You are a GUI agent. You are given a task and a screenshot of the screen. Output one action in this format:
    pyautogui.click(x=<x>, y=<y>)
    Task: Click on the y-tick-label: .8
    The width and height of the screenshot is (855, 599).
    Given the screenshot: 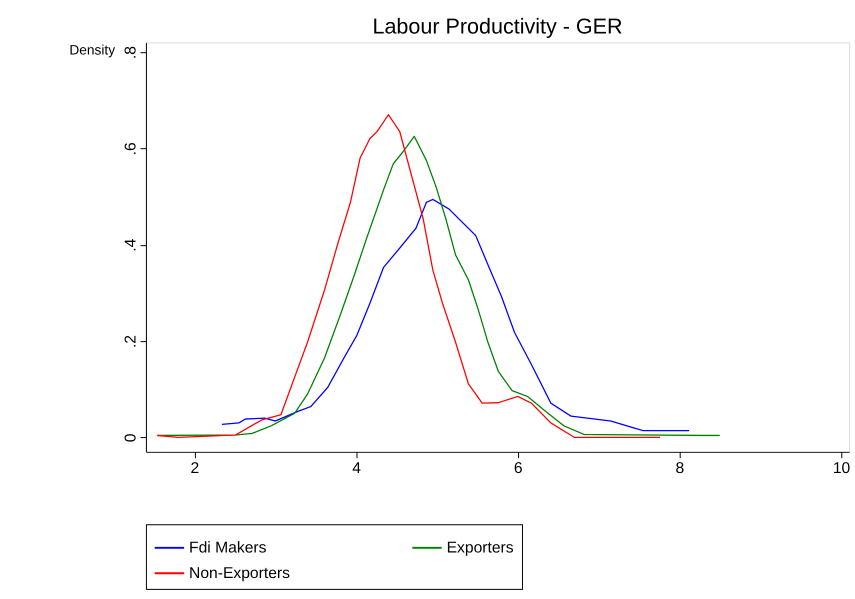 What is the action you would take?
    pyautogui.click(x=131, y=53)
    